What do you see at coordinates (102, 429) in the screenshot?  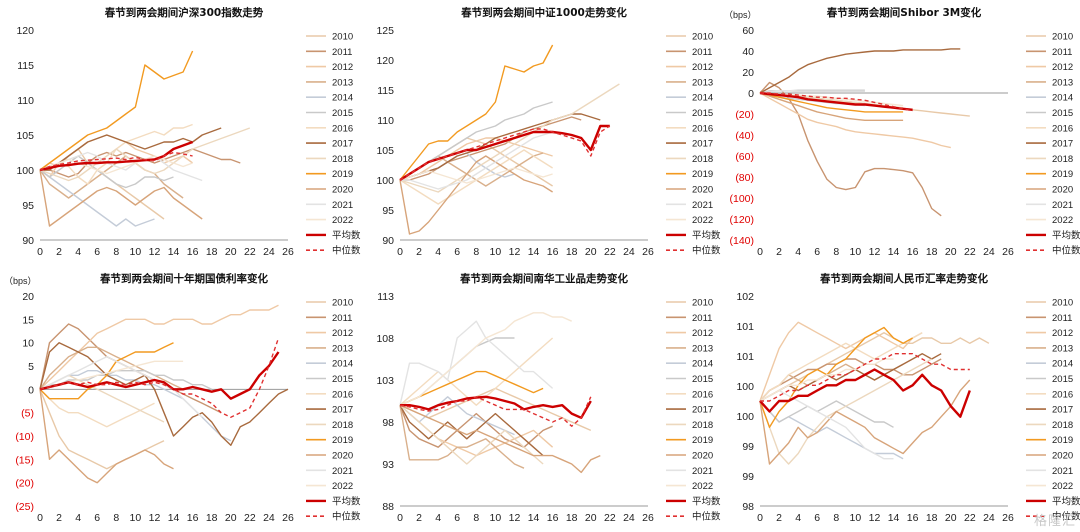 I see `series-line-2010` at bounding box center [102, 429].